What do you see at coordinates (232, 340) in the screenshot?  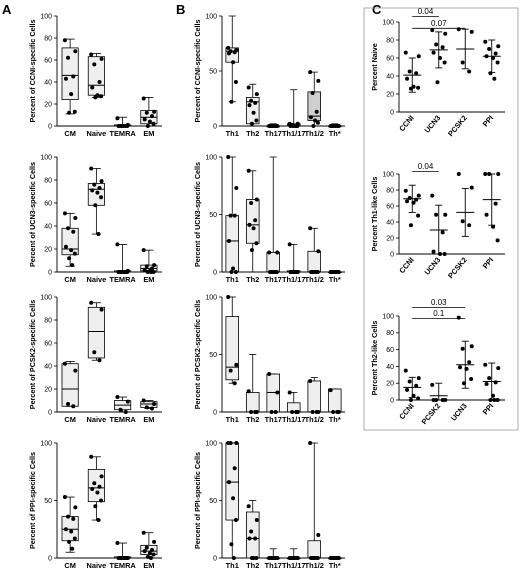 I see `box-th1` at bounding box center [232, 340].